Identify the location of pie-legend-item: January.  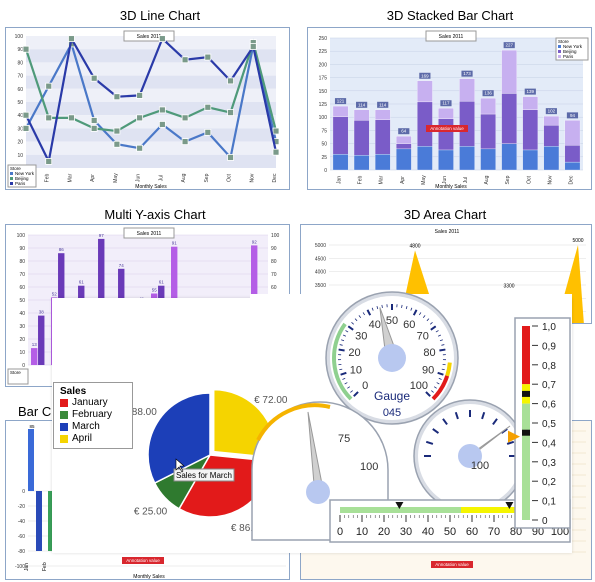
(93, 403).